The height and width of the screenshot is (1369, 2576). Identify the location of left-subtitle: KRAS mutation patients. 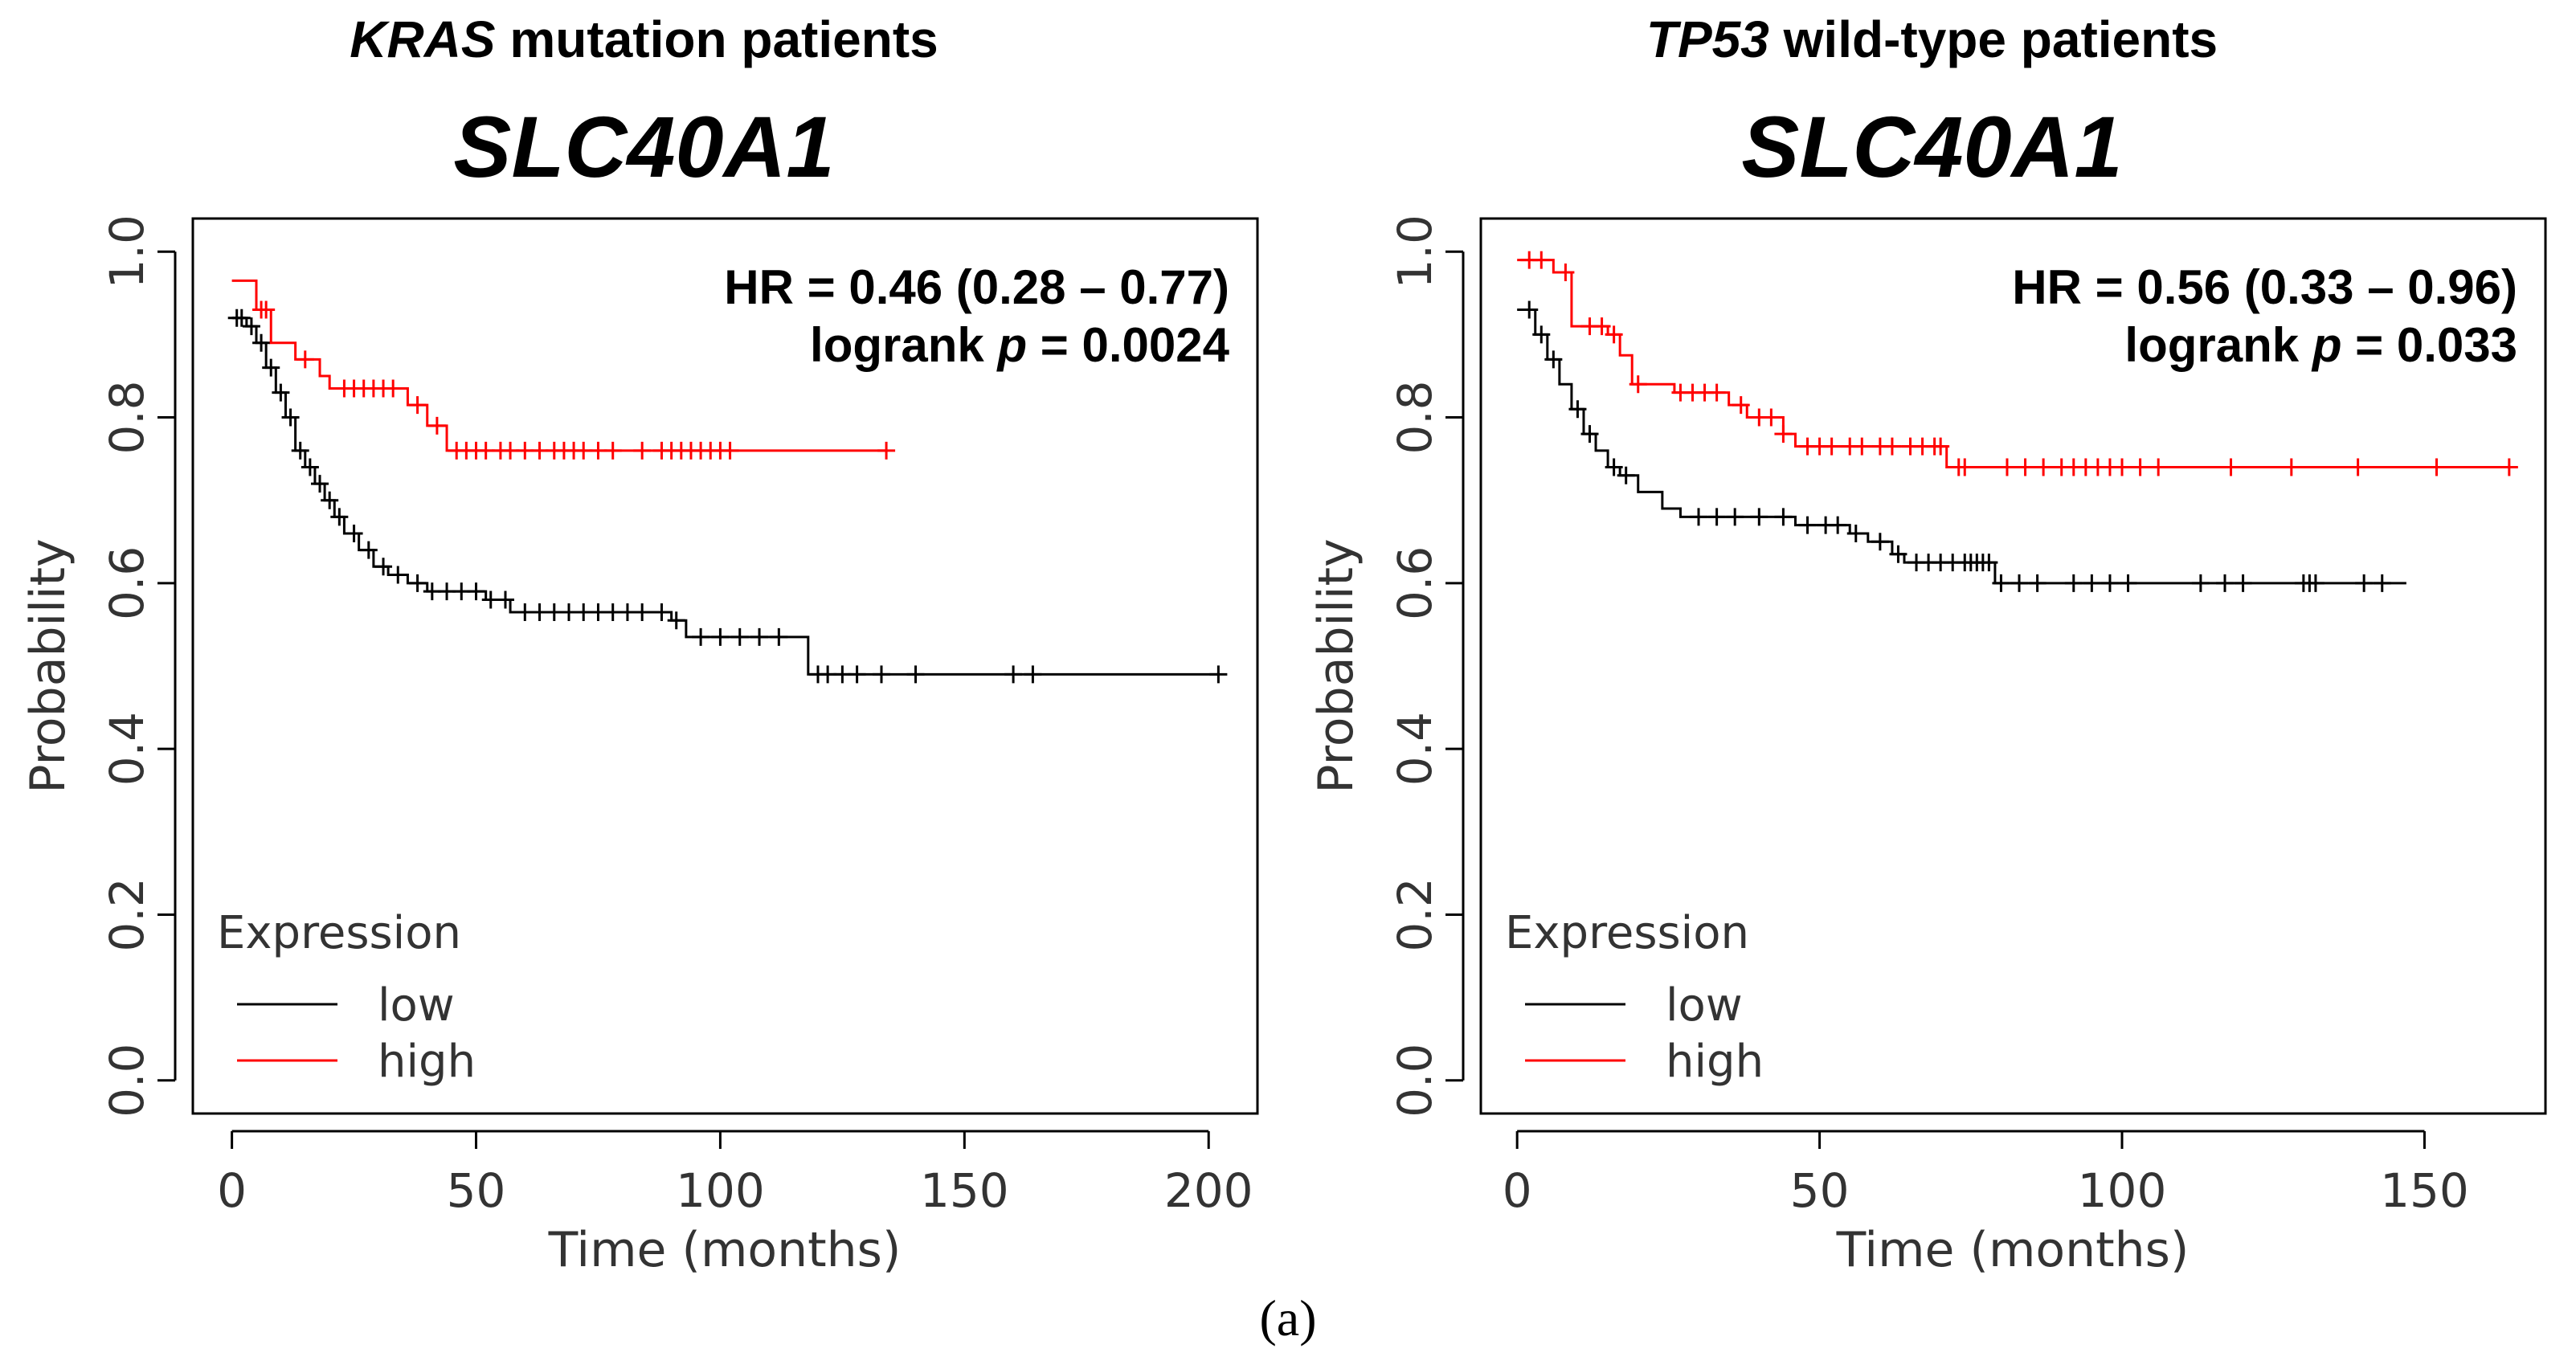
(644, 39).